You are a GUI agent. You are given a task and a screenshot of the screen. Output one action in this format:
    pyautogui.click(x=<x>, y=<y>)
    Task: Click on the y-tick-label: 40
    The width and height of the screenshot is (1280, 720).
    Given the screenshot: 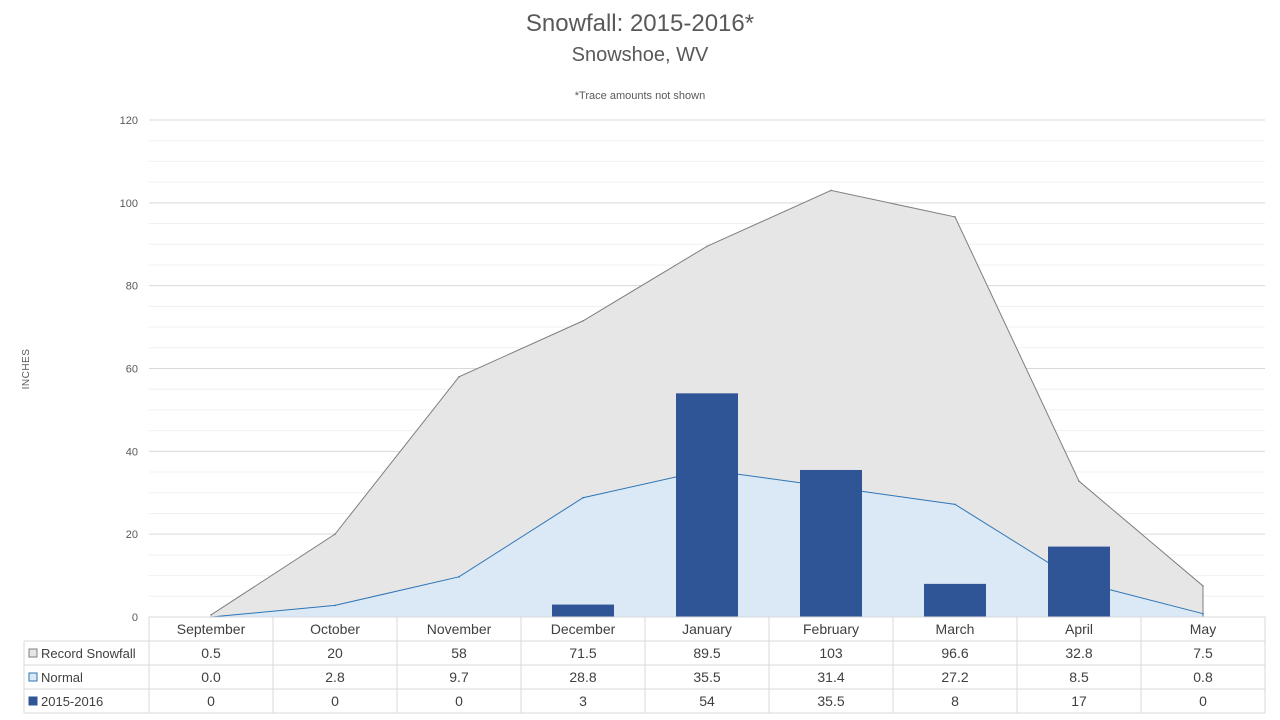 What is the action you would take?
    pyautogui.click(x=132, y=452)
    